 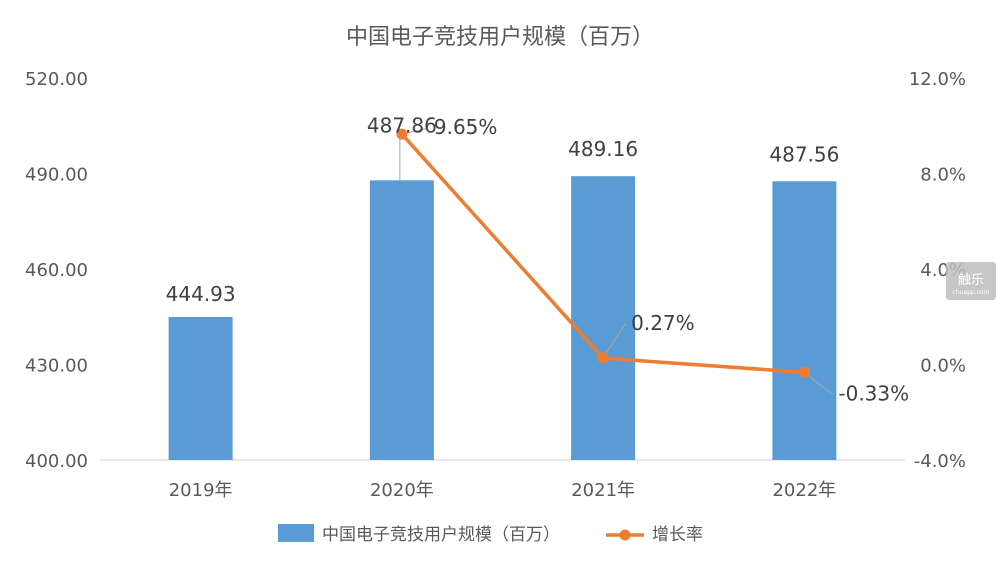 I want to click on y-left-tick-label: 520.00, so click(x=56, y=79).